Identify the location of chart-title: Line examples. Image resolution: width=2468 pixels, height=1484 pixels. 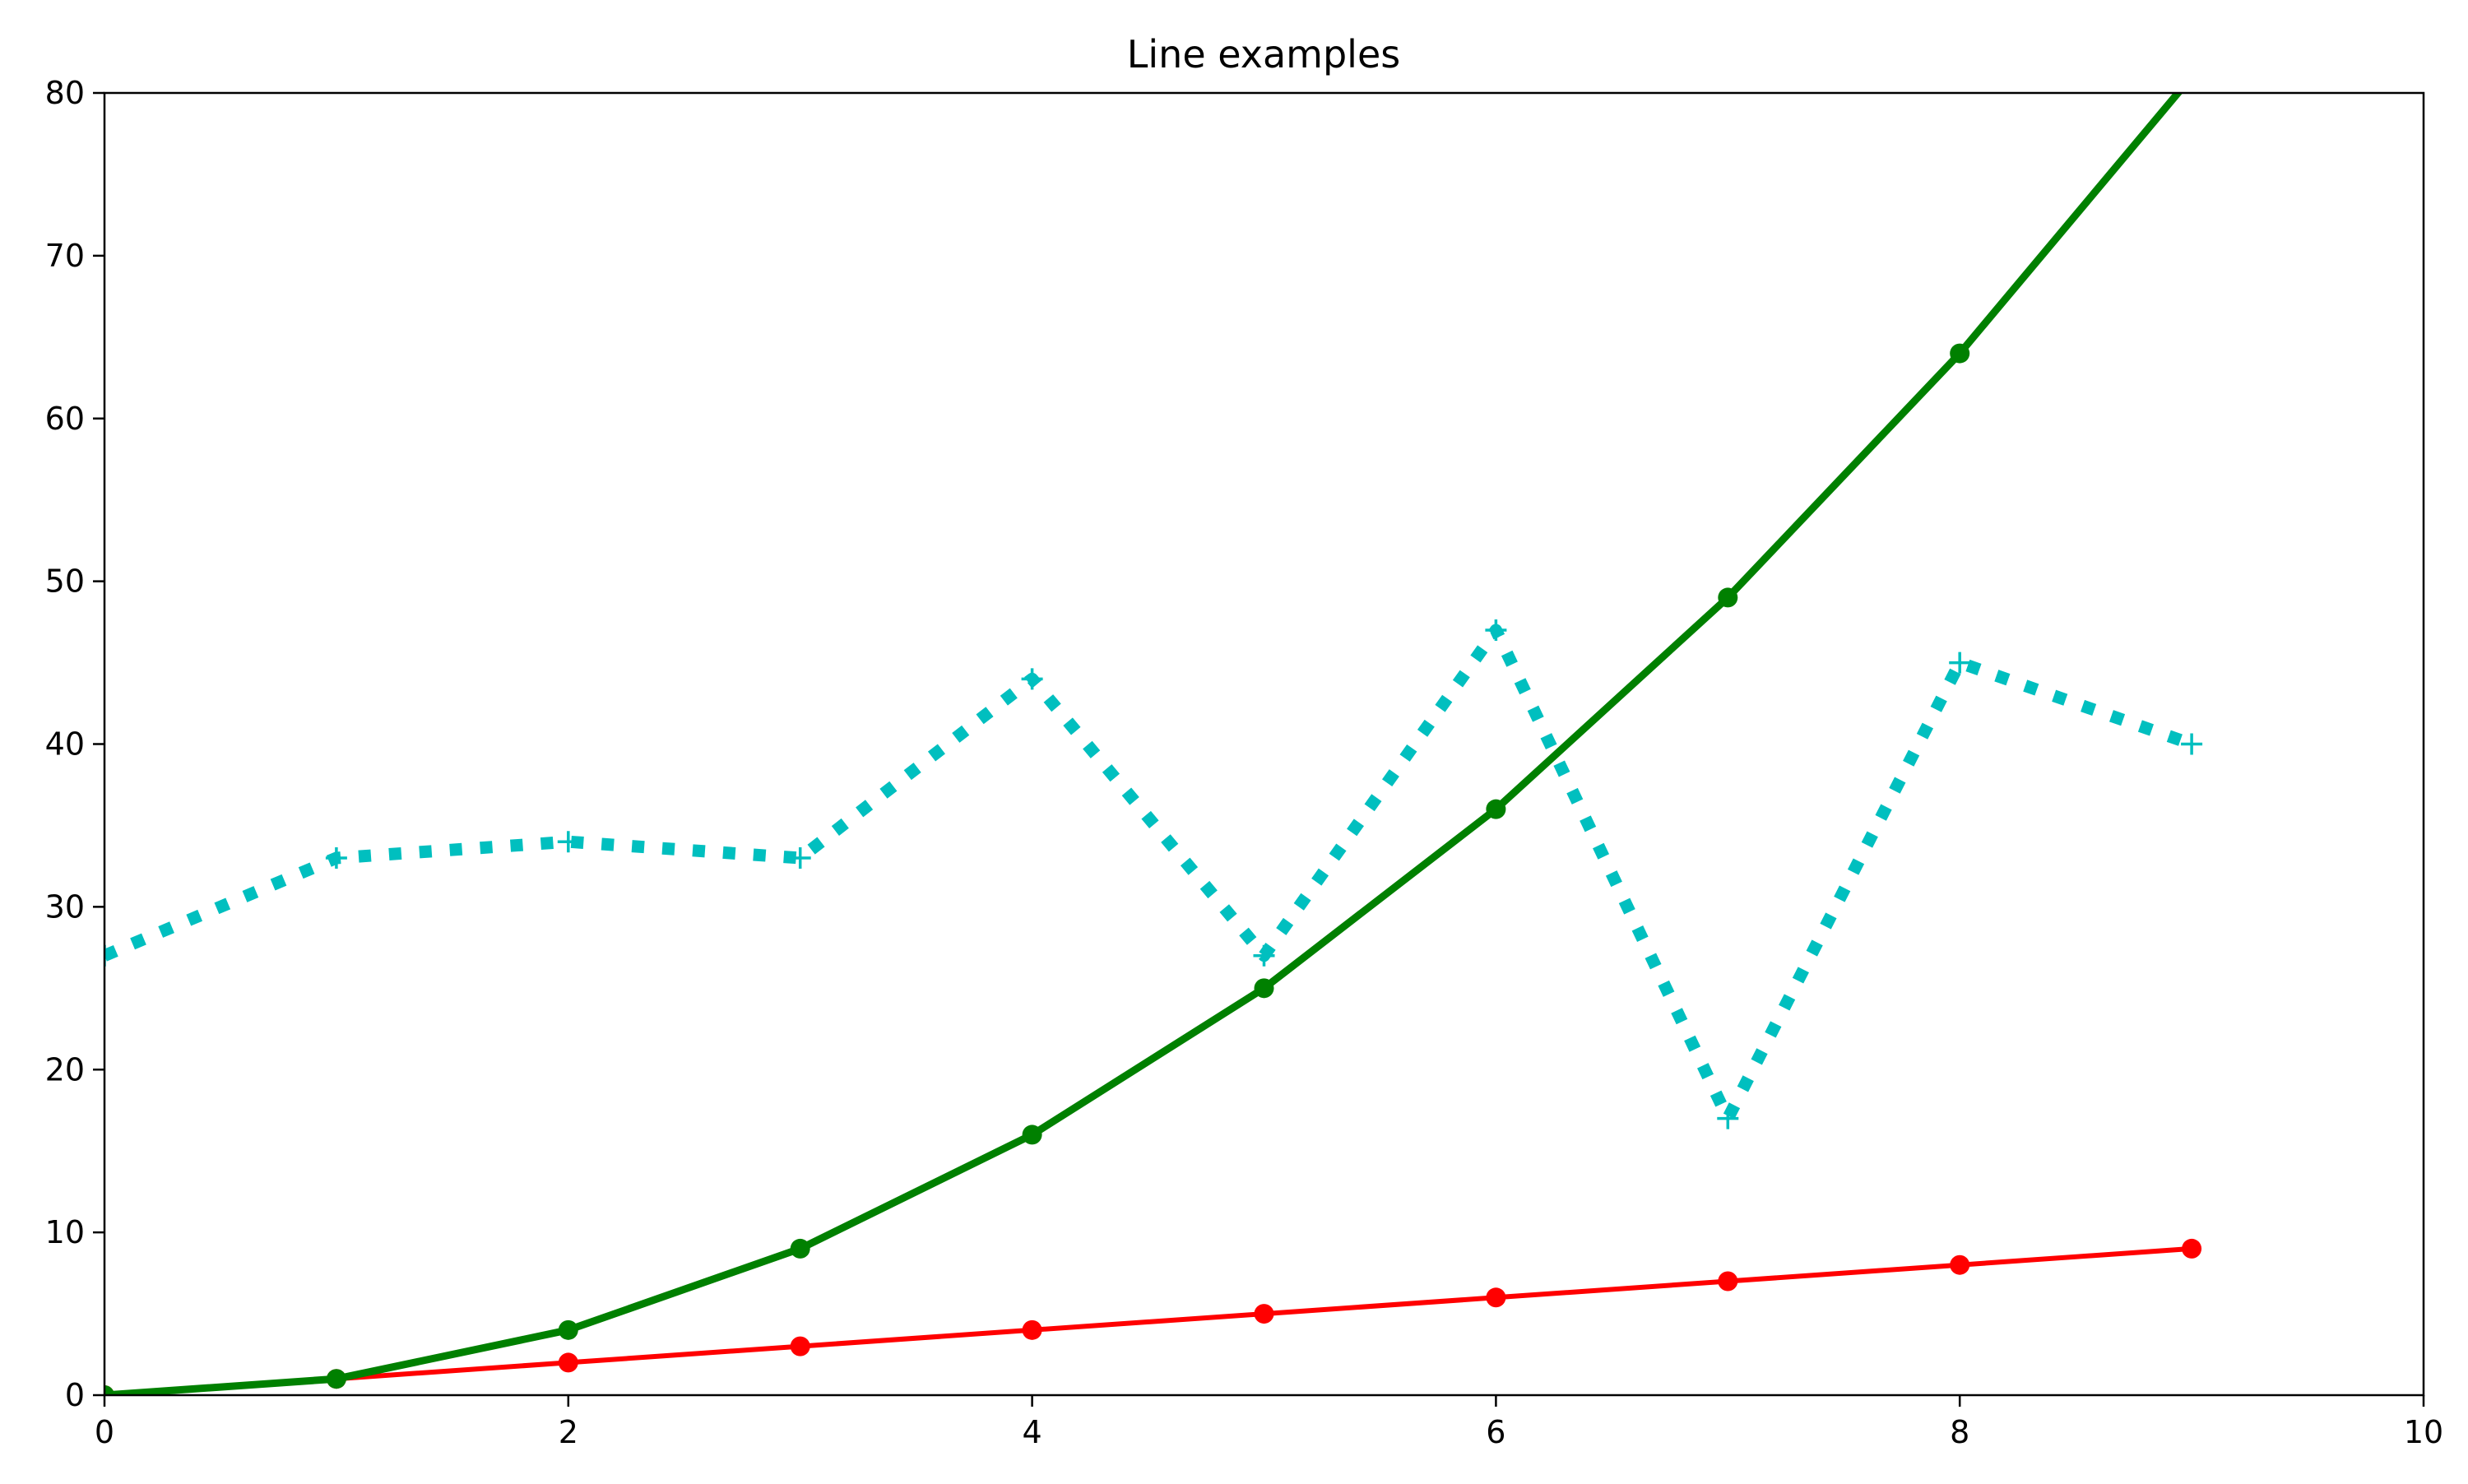
(1263, 54).